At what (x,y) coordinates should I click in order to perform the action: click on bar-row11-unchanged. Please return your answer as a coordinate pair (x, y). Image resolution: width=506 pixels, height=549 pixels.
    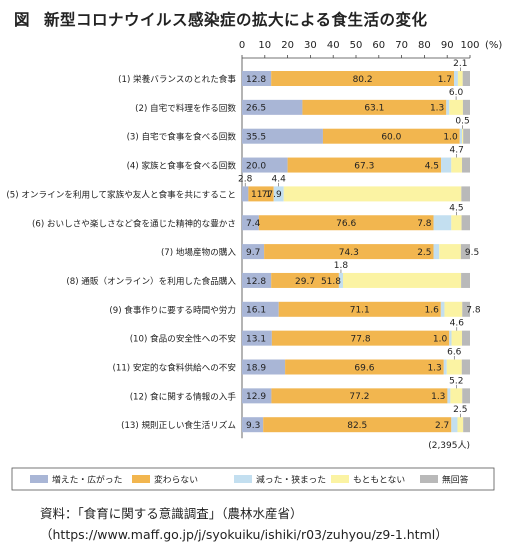
    Looking at the image, I should click on (364, 367).